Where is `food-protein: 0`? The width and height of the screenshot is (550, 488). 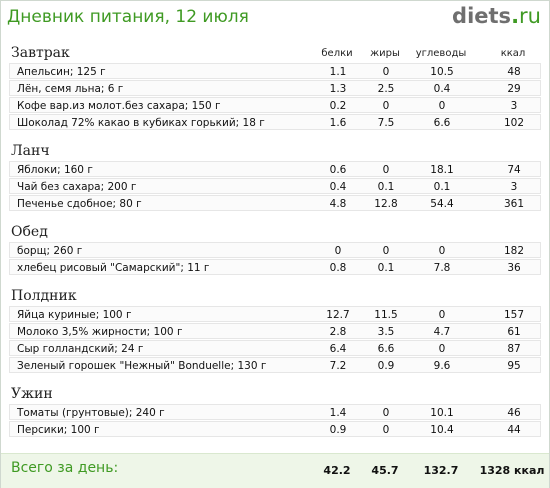 food-protein: 0 is located at coordinates (338, 251).